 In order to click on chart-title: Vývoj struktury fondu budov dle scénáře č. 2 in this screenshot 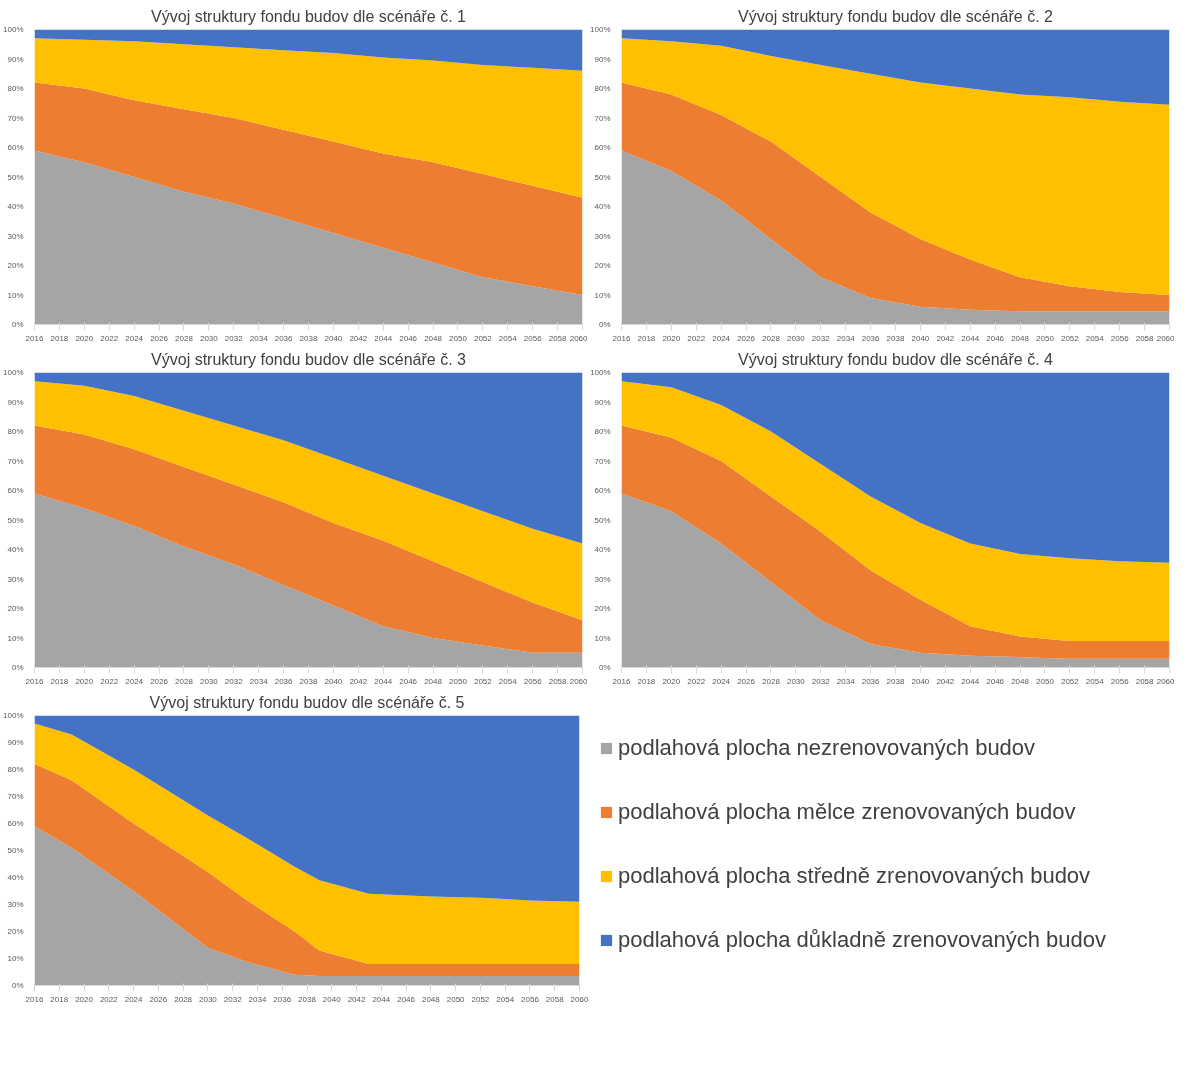, I will do `click(896, 16)`.